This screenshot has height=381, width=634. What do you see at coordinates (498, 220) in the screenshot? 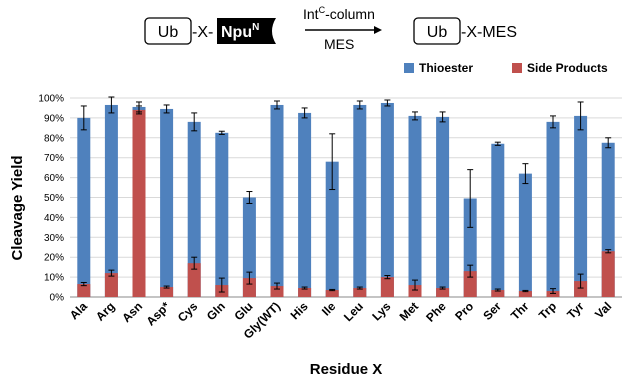
I see `bar-thioester-ser` at bounding box center [498, 220].